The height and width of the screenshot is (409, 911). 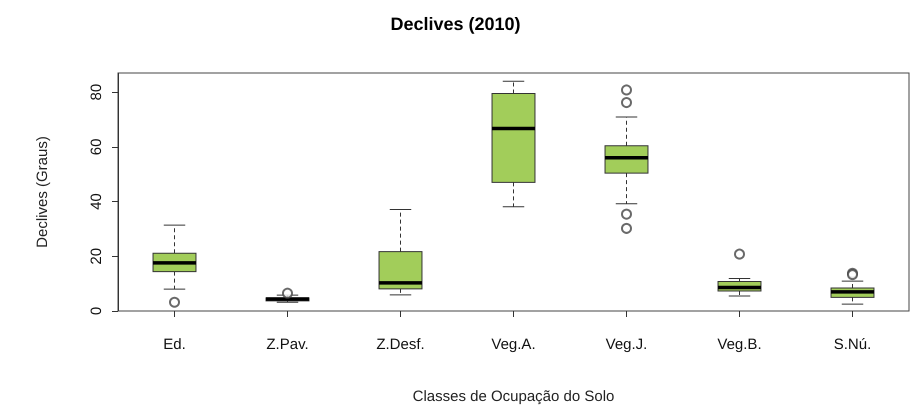 I want to click on x-tick-label: Veg.B., so click(x=739, y=344).